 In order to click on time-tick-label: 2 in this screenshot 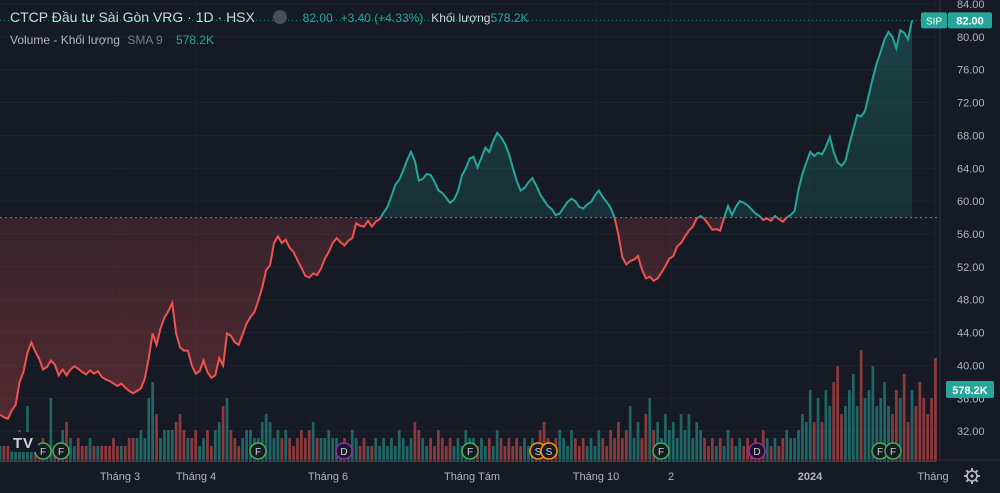, I will do `click(671, 477)`.